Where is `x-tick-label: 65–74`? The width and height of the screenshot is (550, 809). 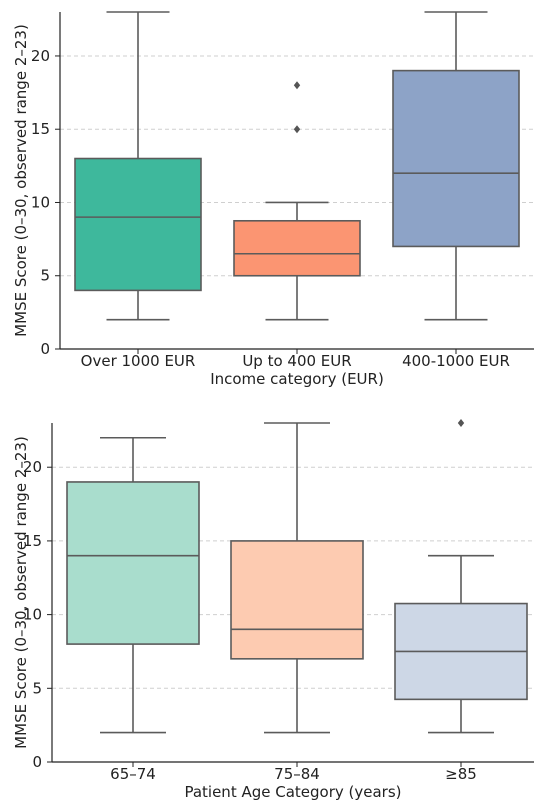 x-tick-label: 65–74 is located at coordinates (133, 774).